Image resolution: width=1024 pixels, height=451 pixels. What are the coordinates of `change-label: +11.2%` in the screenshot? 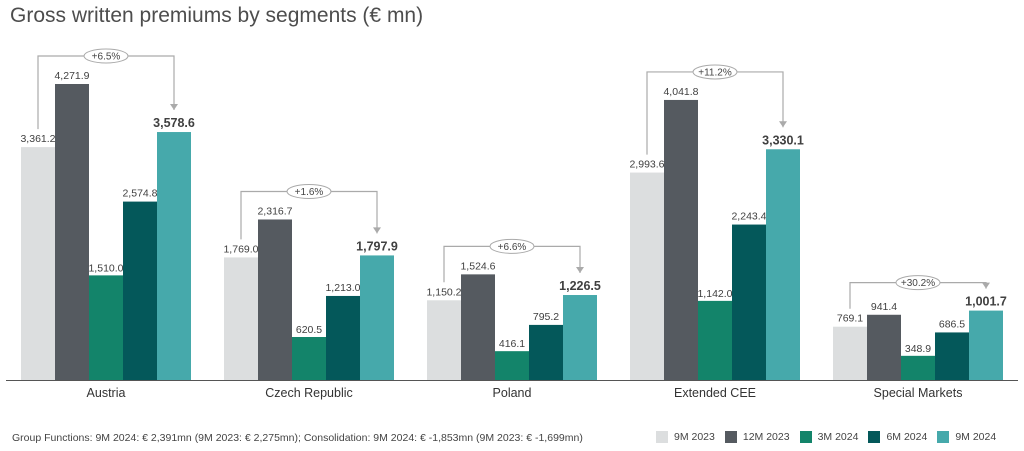 It's located at (715, 72).